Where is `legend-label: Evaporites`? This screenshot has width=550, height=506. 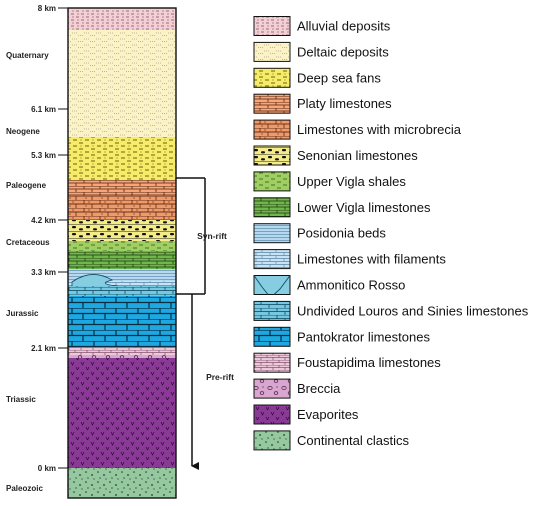 legend-label: Evaporites is located at coordinates (328, 414).